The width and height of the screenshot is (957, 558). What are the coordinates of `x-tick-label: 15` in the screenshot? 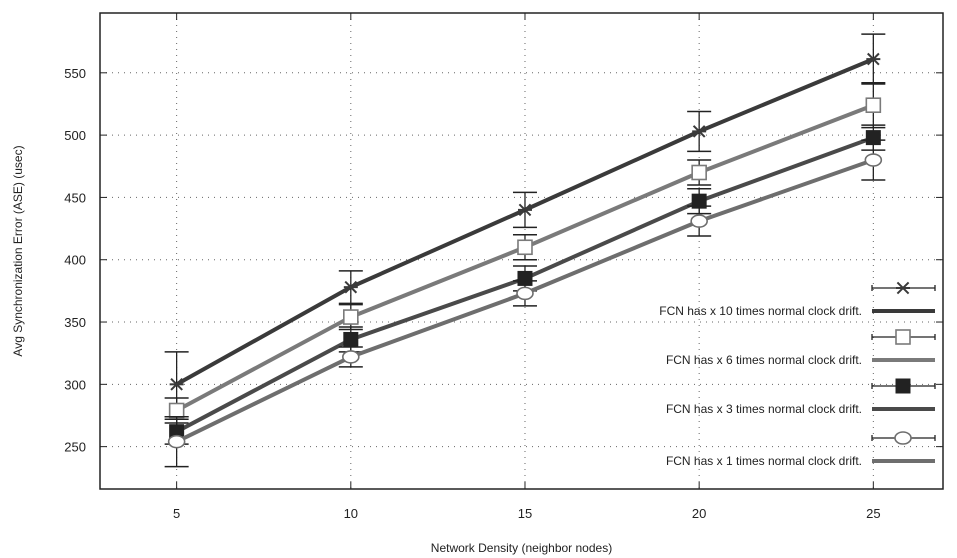 It's located at (525, 513).